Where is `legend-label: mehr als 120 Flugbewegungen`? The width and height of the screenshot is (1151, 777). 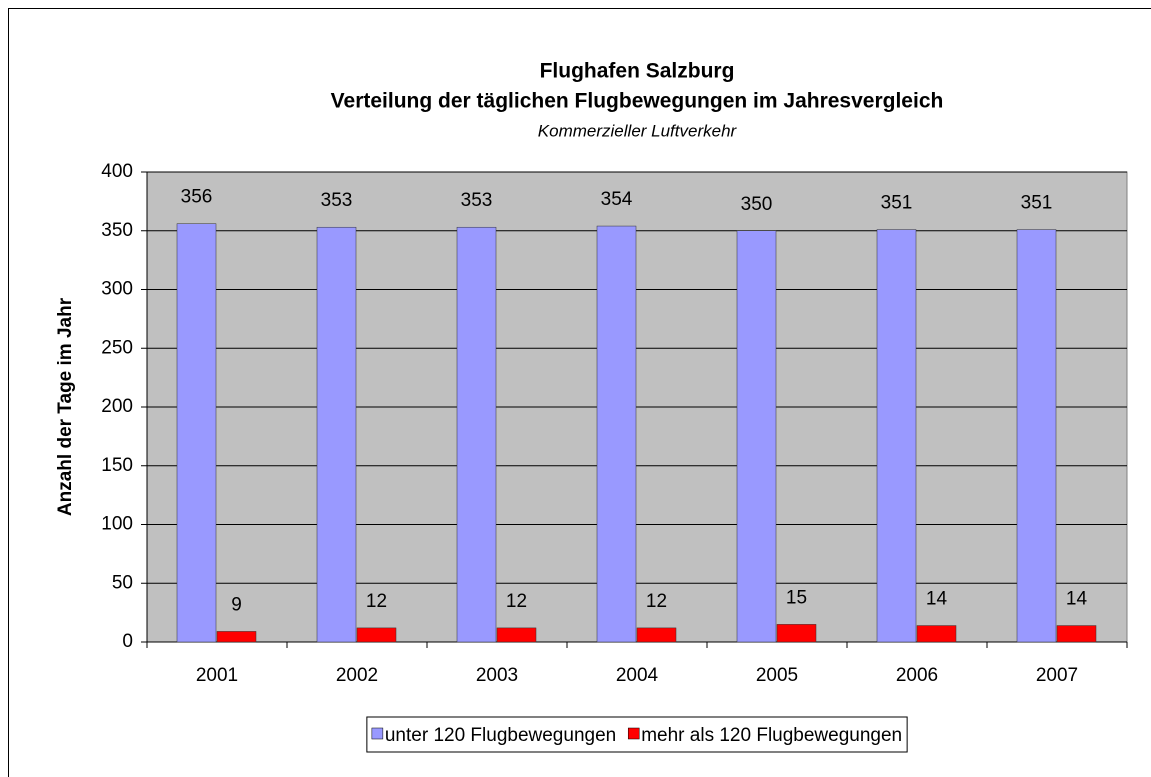
legend-label: mehr als 120 Flugbewegungen is located at coordinates (771, 735).